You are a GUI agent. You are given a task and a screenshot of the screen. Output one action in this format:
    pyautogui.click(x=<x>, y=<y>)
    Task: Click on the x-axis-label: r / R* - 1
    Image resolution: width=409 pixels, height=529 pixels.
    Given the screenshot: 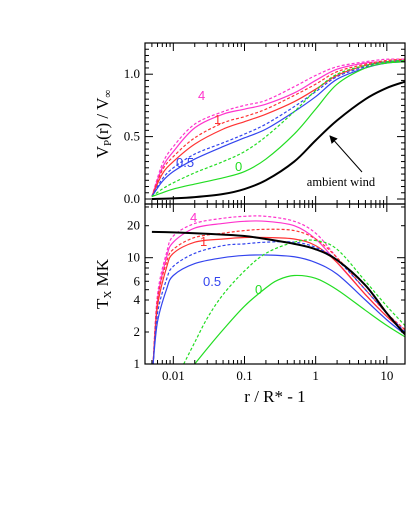 What is the action you would take?
    pyautogui.click(x=274, y=396)
    